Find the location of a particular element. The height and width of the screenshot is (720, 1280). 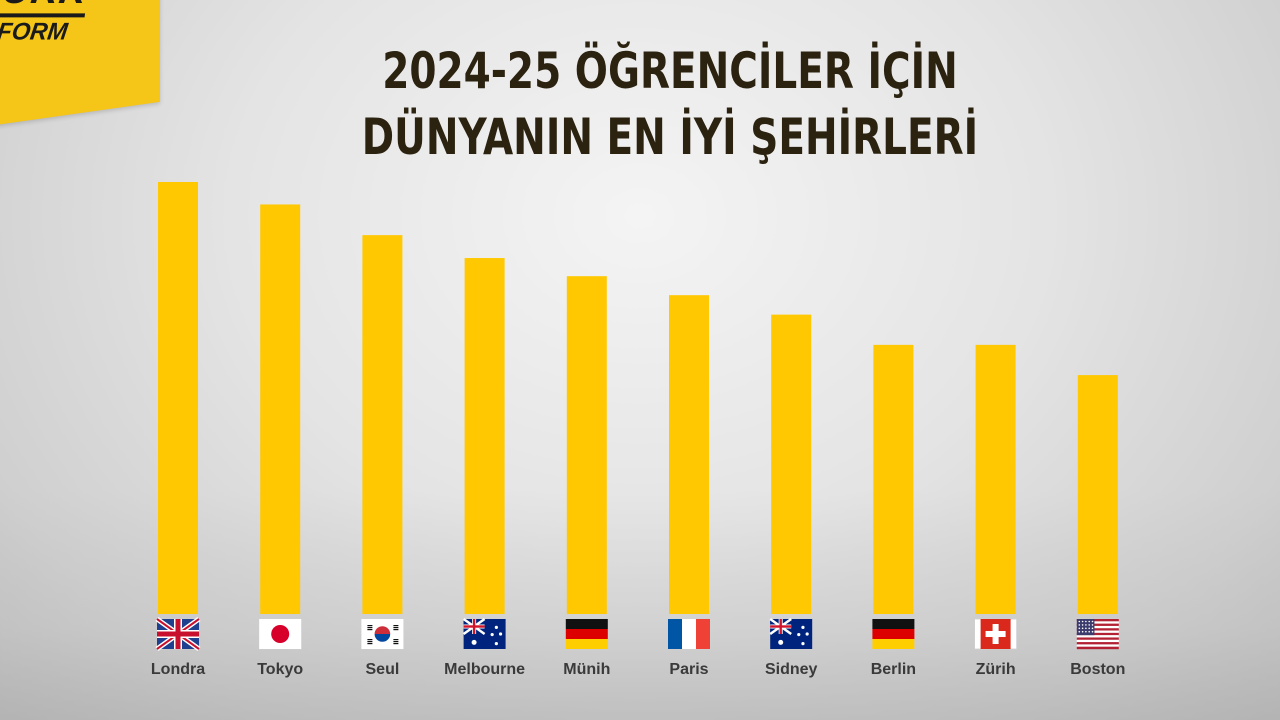

bar-seul is located at coordinates (382, 425).